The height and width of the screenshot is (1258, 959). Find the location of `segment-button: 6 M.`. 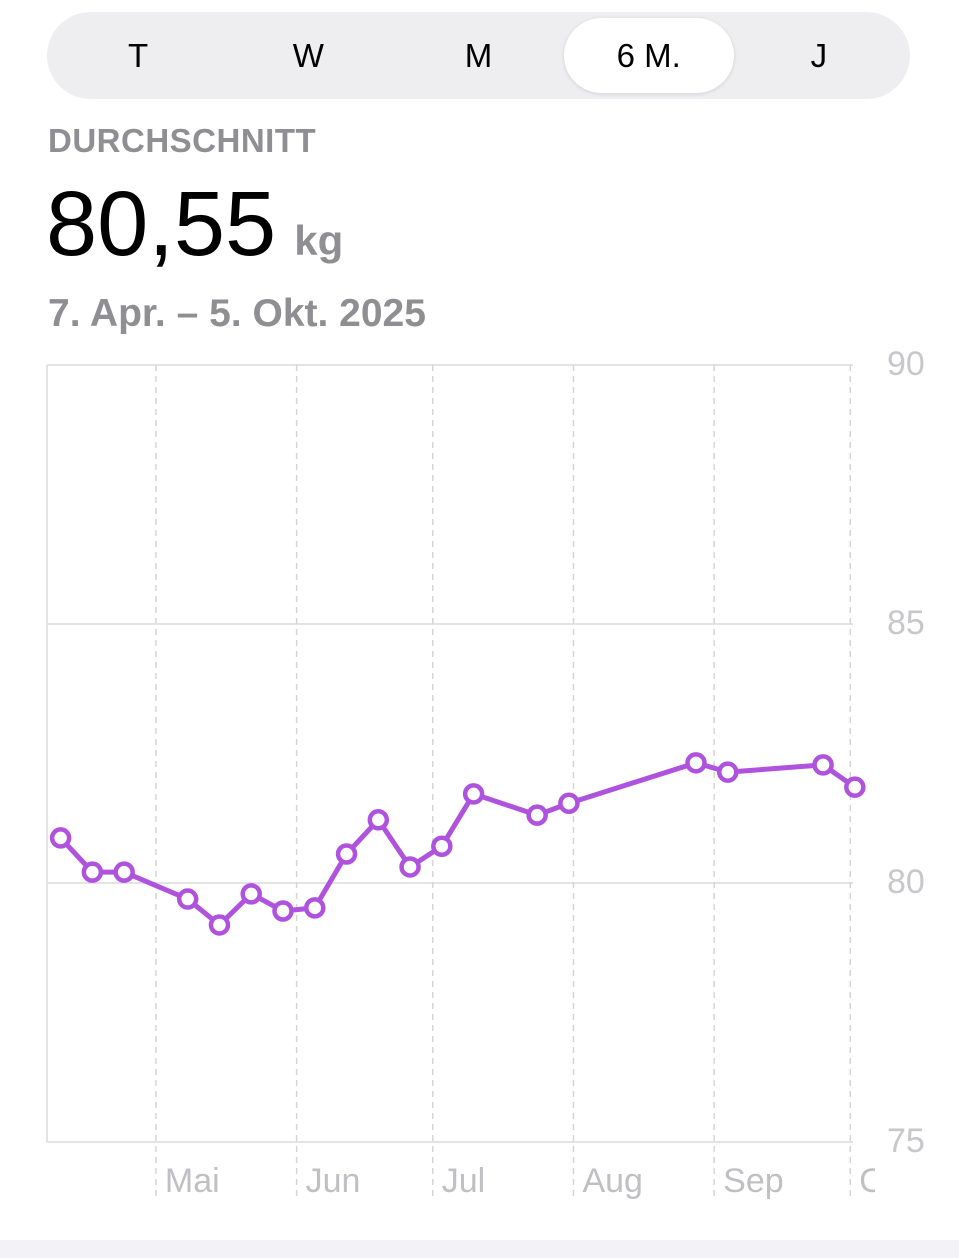

segment-button: 6 M. is located at coordinates (648, 55).